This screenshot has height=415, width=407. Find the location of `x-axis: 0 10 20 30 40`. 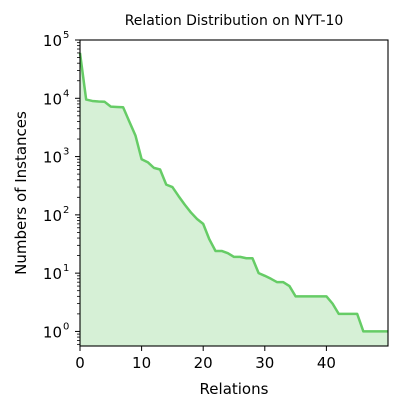

x-axis: 0 10 20 30 40 is located at coordinates (205, 359).